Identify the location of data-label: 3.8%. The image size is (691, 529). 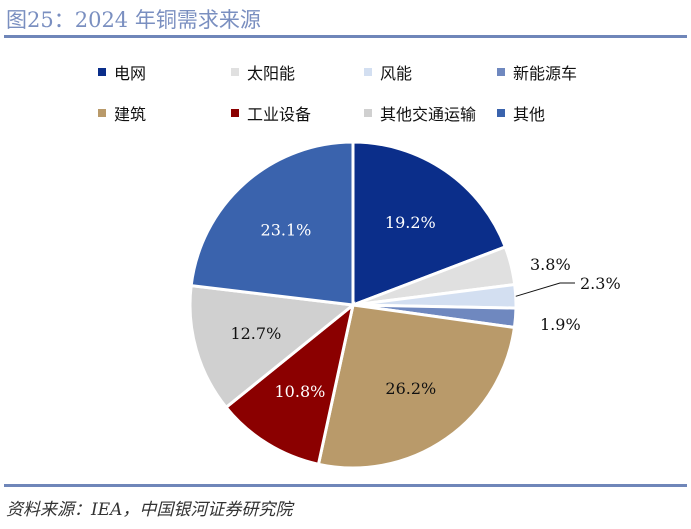
(550, 264).